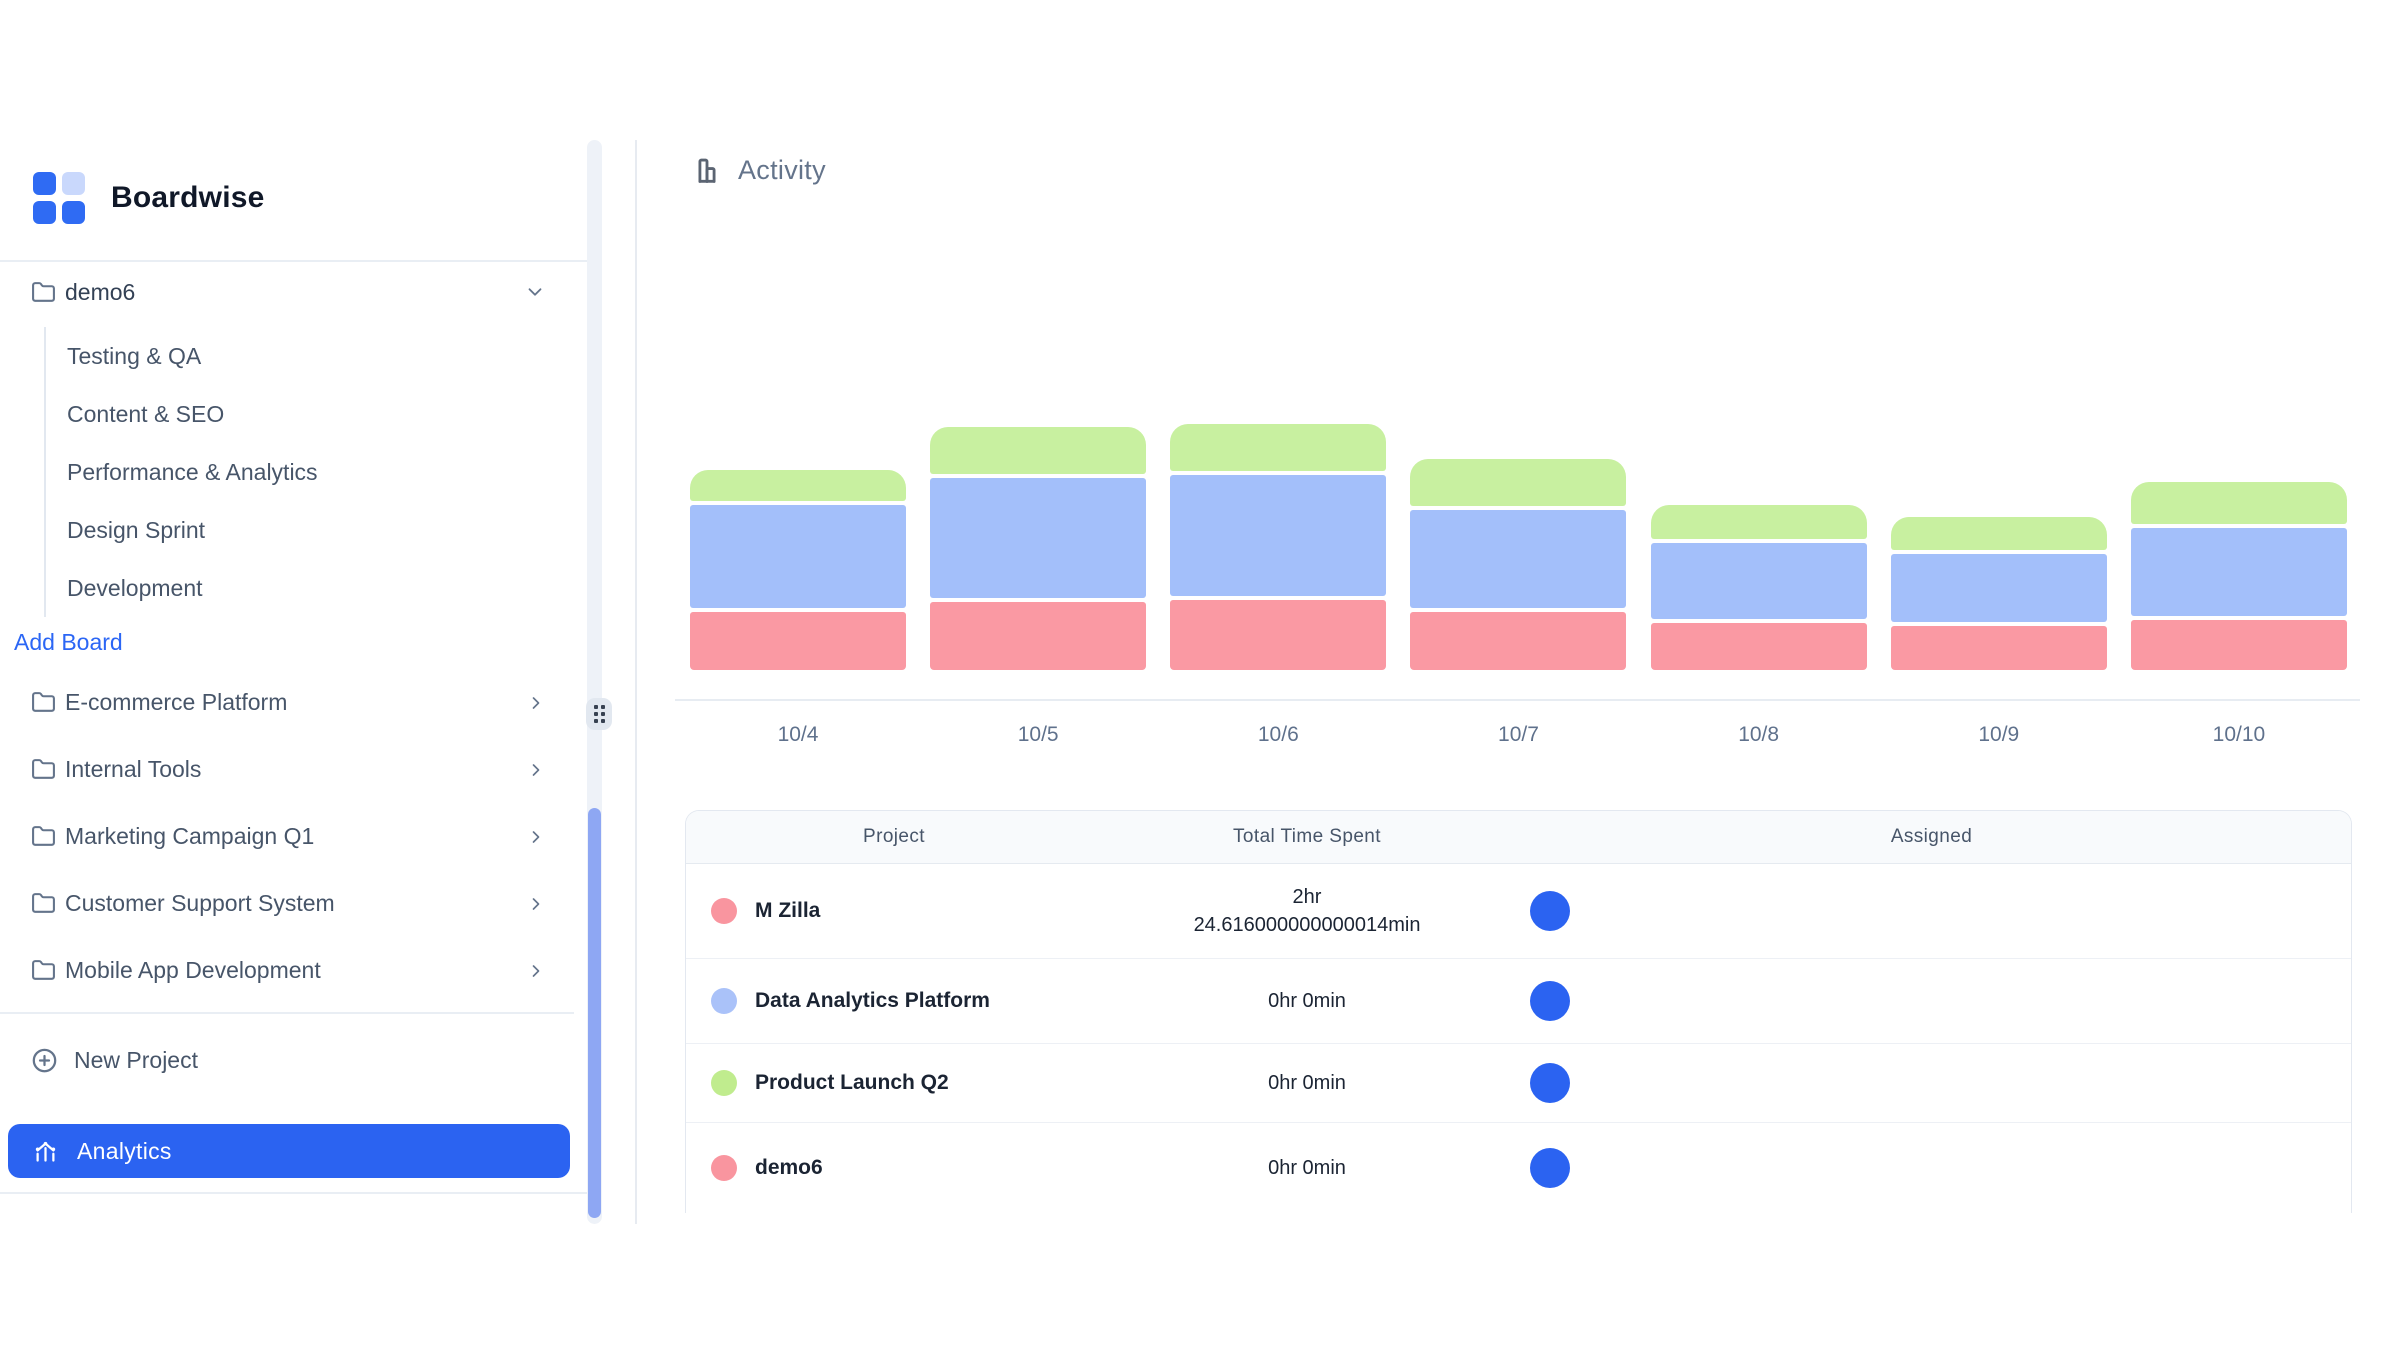  I want to click on activity-stacked-bar-chart, so click(1518, 530).